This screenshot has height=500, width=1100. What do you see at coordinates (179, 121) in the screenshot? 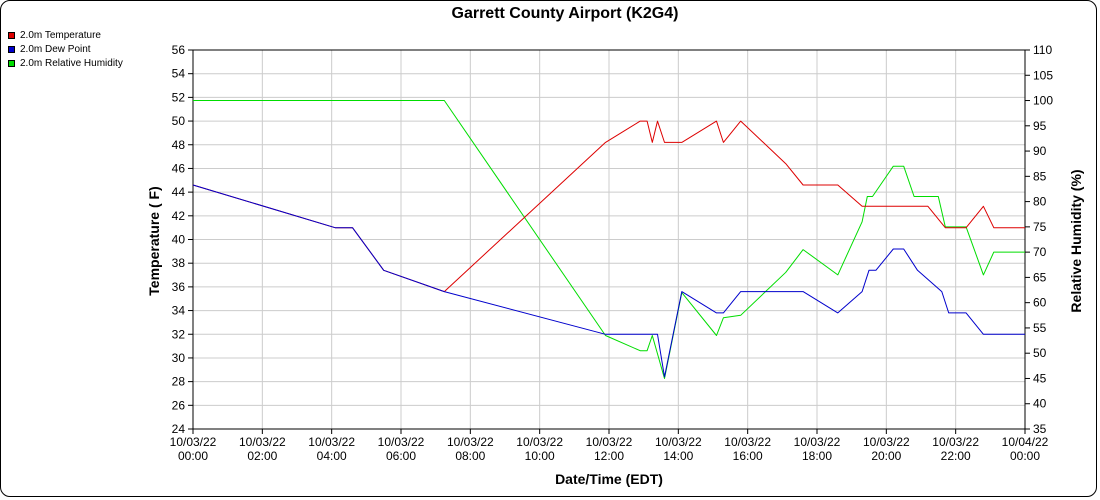
I see `y-tick-left-label: 50` at bounding box center [179, 121].